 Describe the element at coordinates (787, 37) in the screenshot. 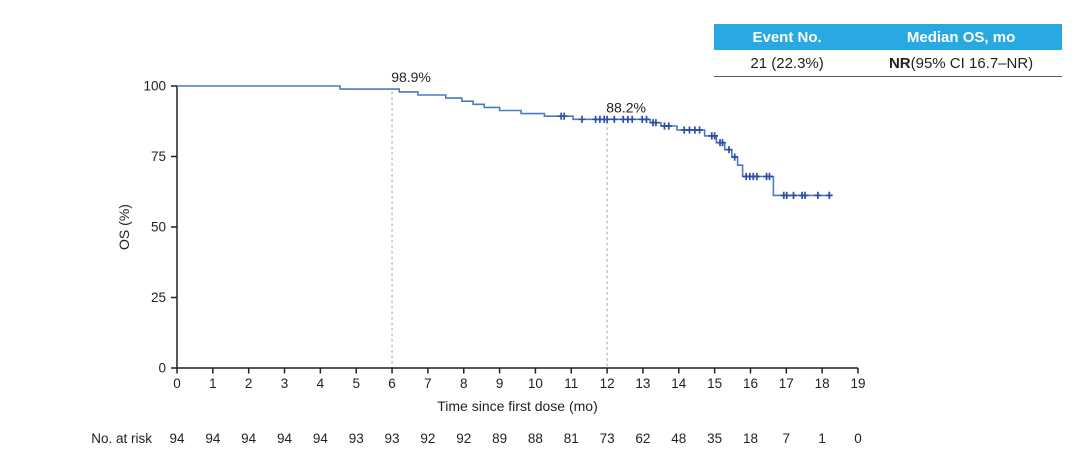

I see `table-header-event-no: Event No.` at that location.